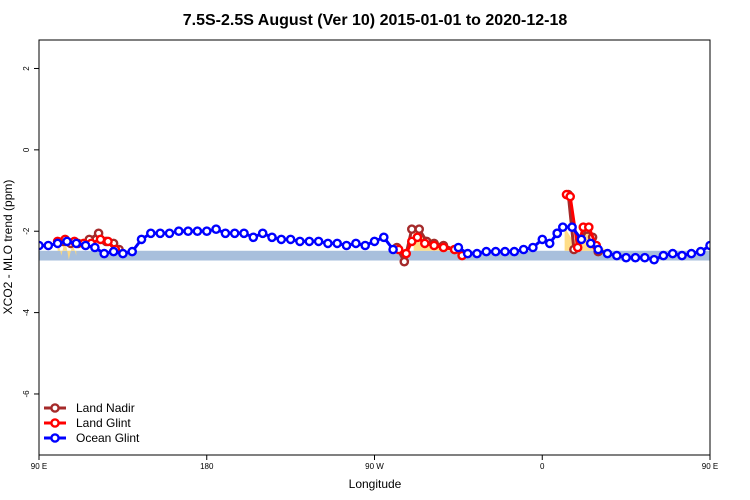 The image size is (750, 500). Describe the element at coordinates (375, 484) in the screenshot. I see `x-axis-label: Longitude` at that location.